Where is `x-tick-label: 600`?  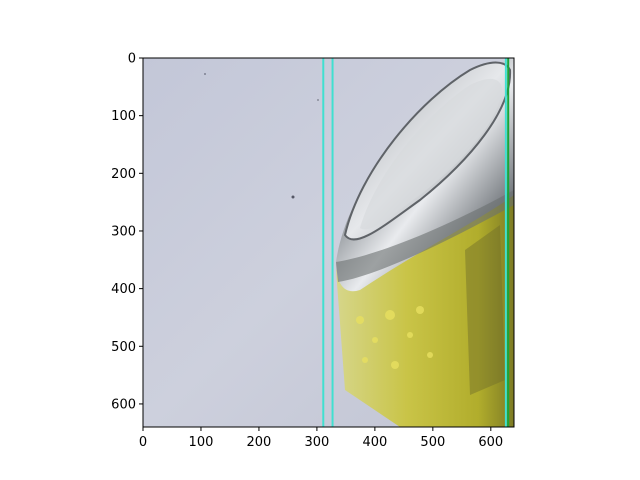 x-tick-label: 600 is located at coordinates (490, 442).